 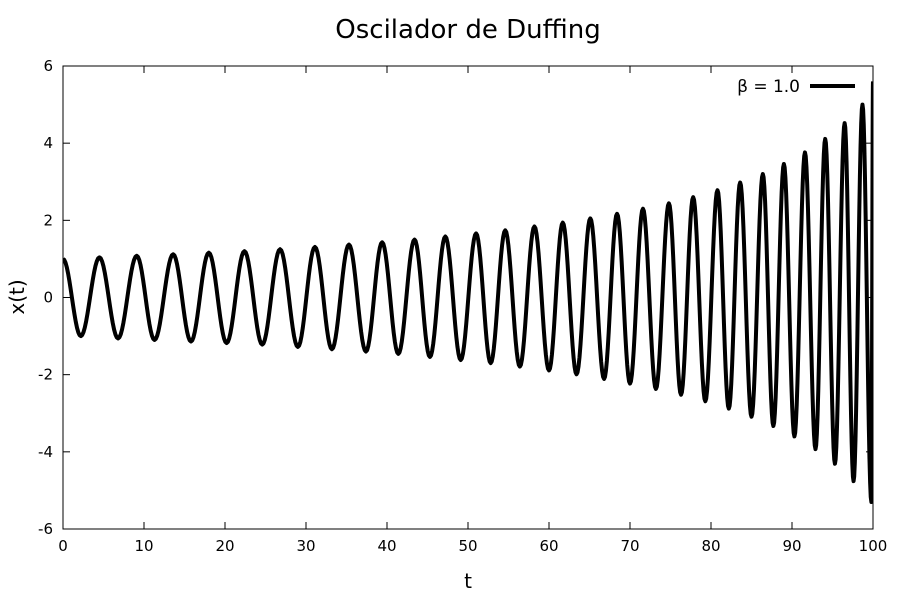 I want to click on y-tick-label: 0, so click(x=48, y=298).